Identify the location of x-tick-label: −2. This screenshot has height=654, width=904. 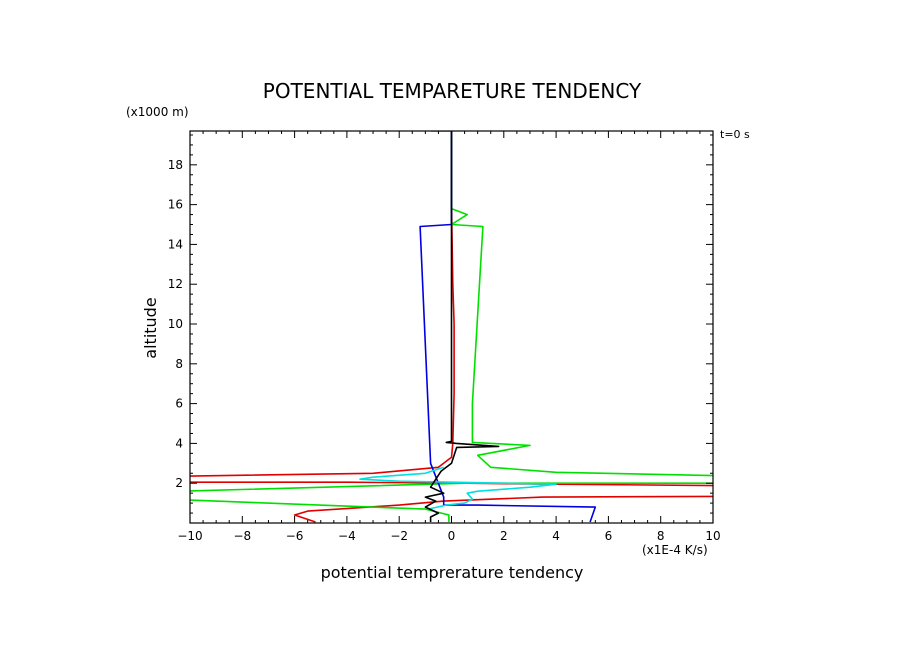
(399, 536).